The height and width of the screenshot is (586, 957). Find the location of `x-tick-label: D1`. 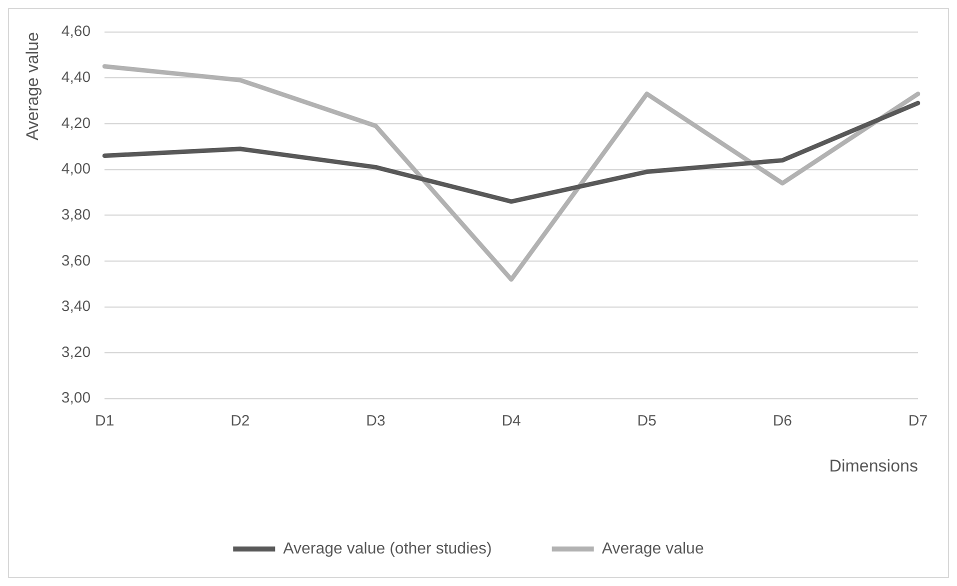

x-tick-label: D1 is located at coordinates (104, 421).